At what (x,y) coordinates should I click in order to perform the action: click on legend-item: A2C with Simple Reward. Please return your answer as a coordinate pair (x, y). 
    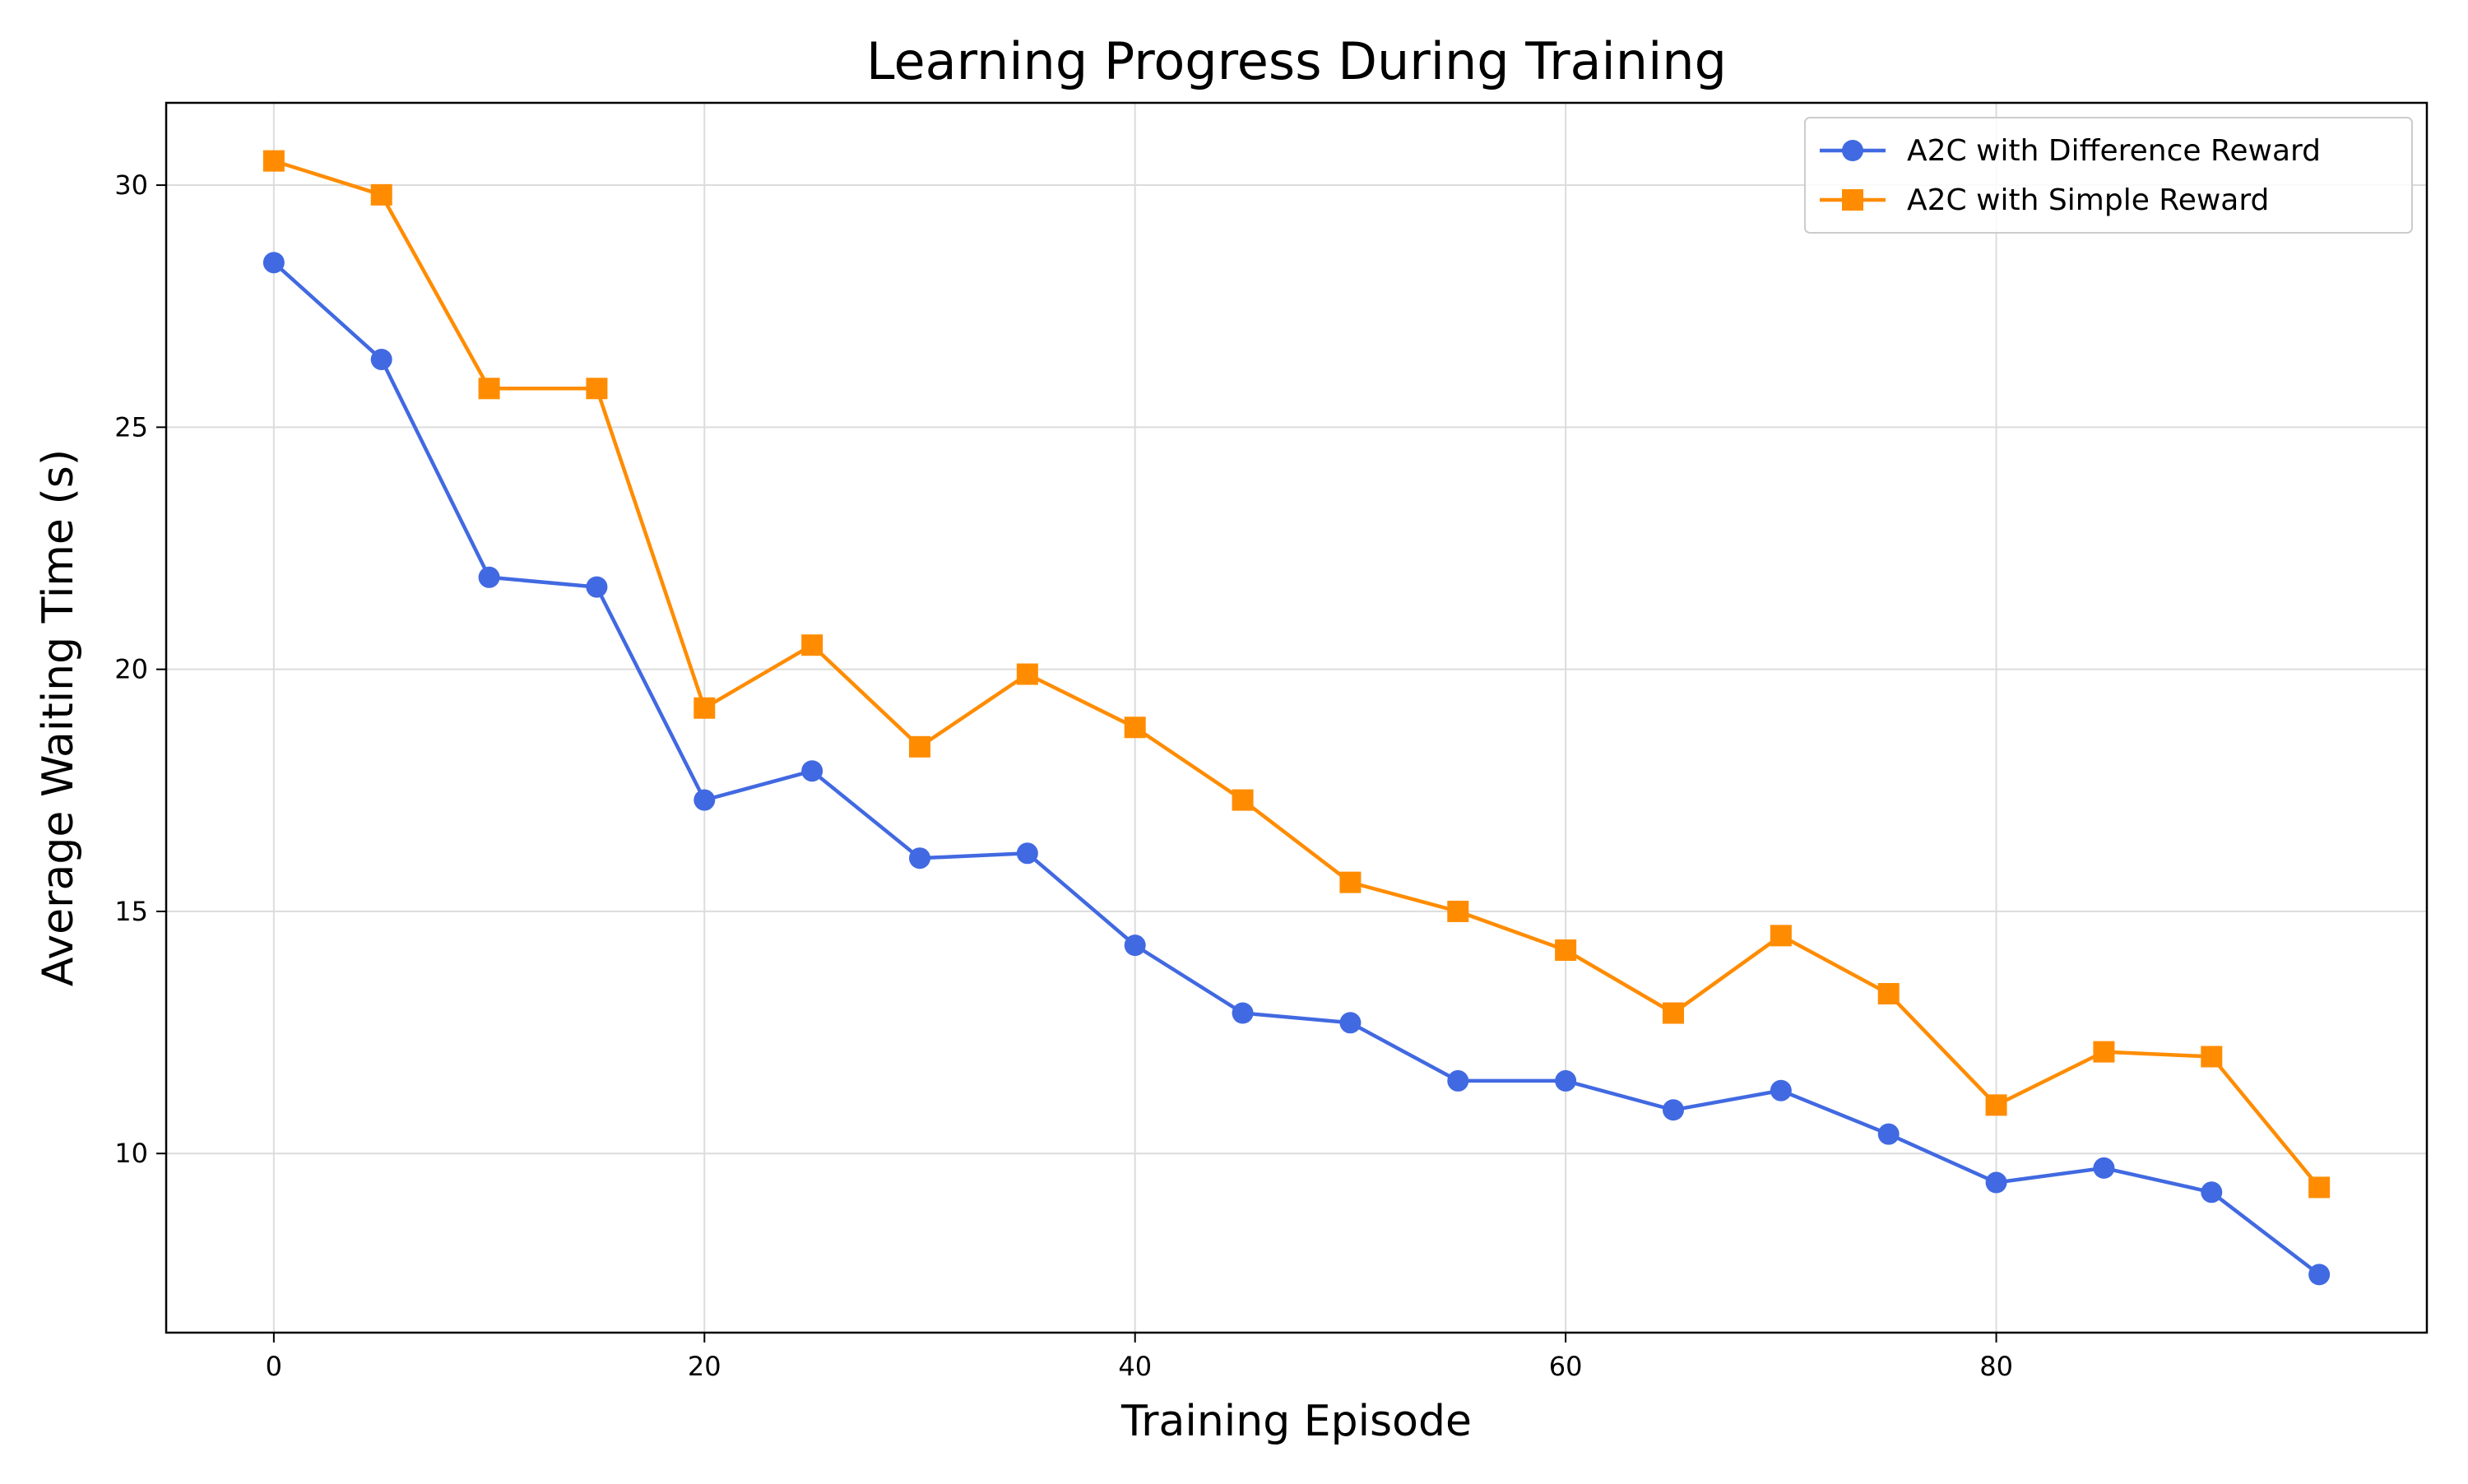
    Looking at the image, I should click on (2044, 200).